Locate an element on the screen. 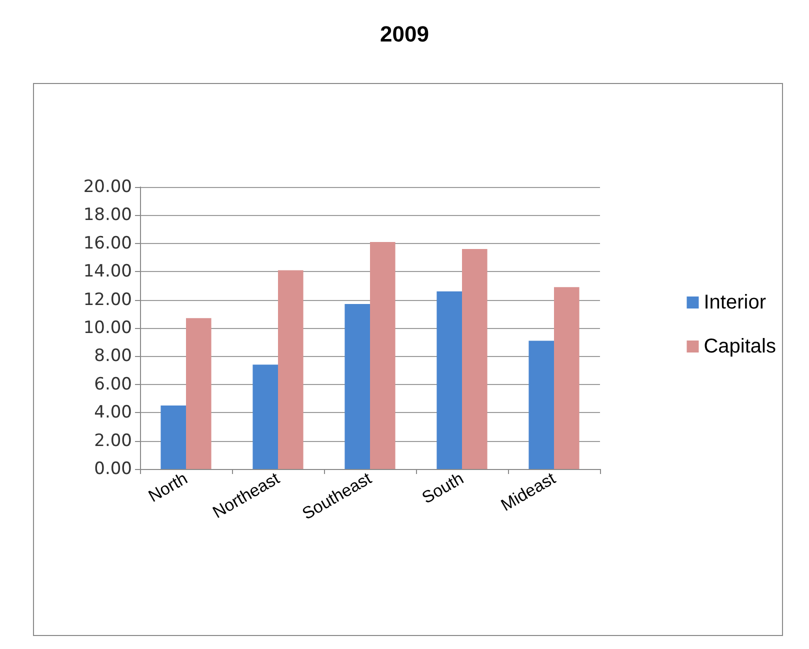  y-tick-label: 20.00 is located at coordinates (107, 187).